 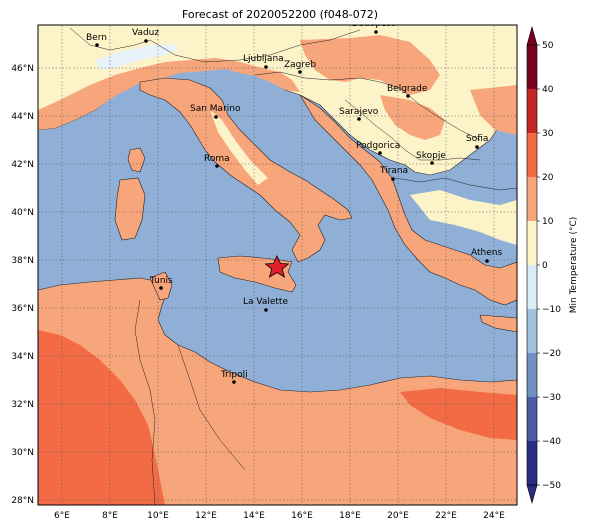 I want to click on city-label-ljubljana: Ljubljana, so click(x=263, y=59).